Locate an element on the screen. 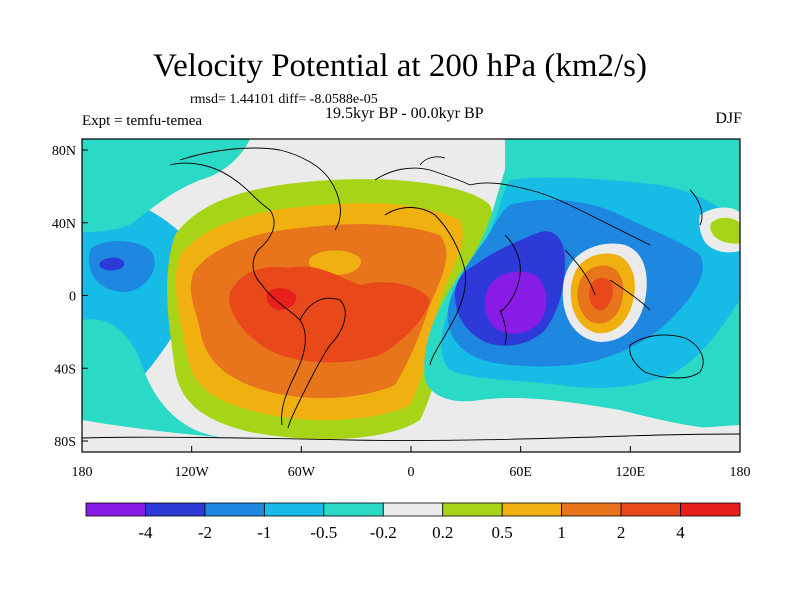 The height and width of the screenshot is (600, 800). plot-title: Velocity Potential at 200 hPa (km2/s) is located at coordinates (400, 66).